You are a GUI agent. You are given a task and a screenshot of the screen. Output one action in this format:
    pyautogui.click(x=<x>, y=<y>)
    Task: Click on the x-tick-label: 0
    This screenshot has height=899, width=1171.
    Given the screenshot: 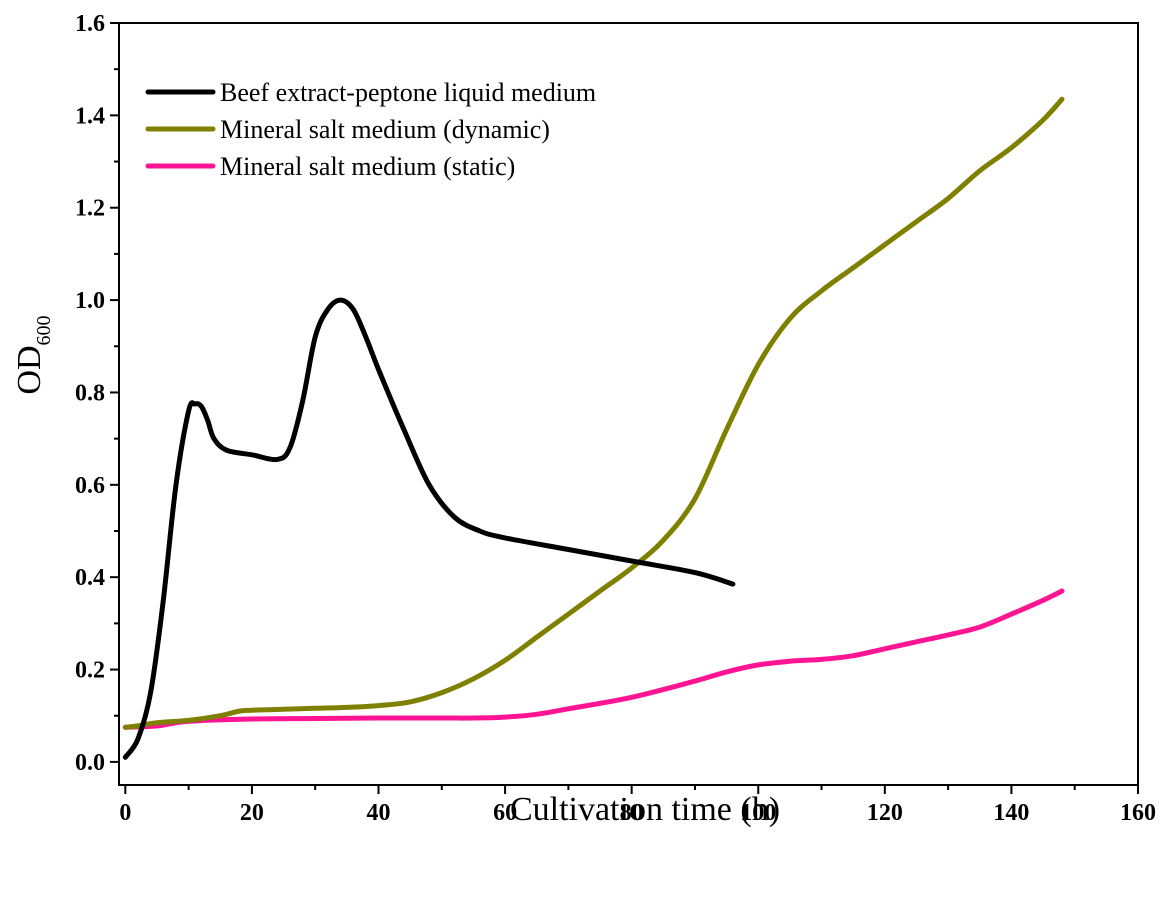 What is the action you would take?
    pyautogui.click(x=125, y=813)
    